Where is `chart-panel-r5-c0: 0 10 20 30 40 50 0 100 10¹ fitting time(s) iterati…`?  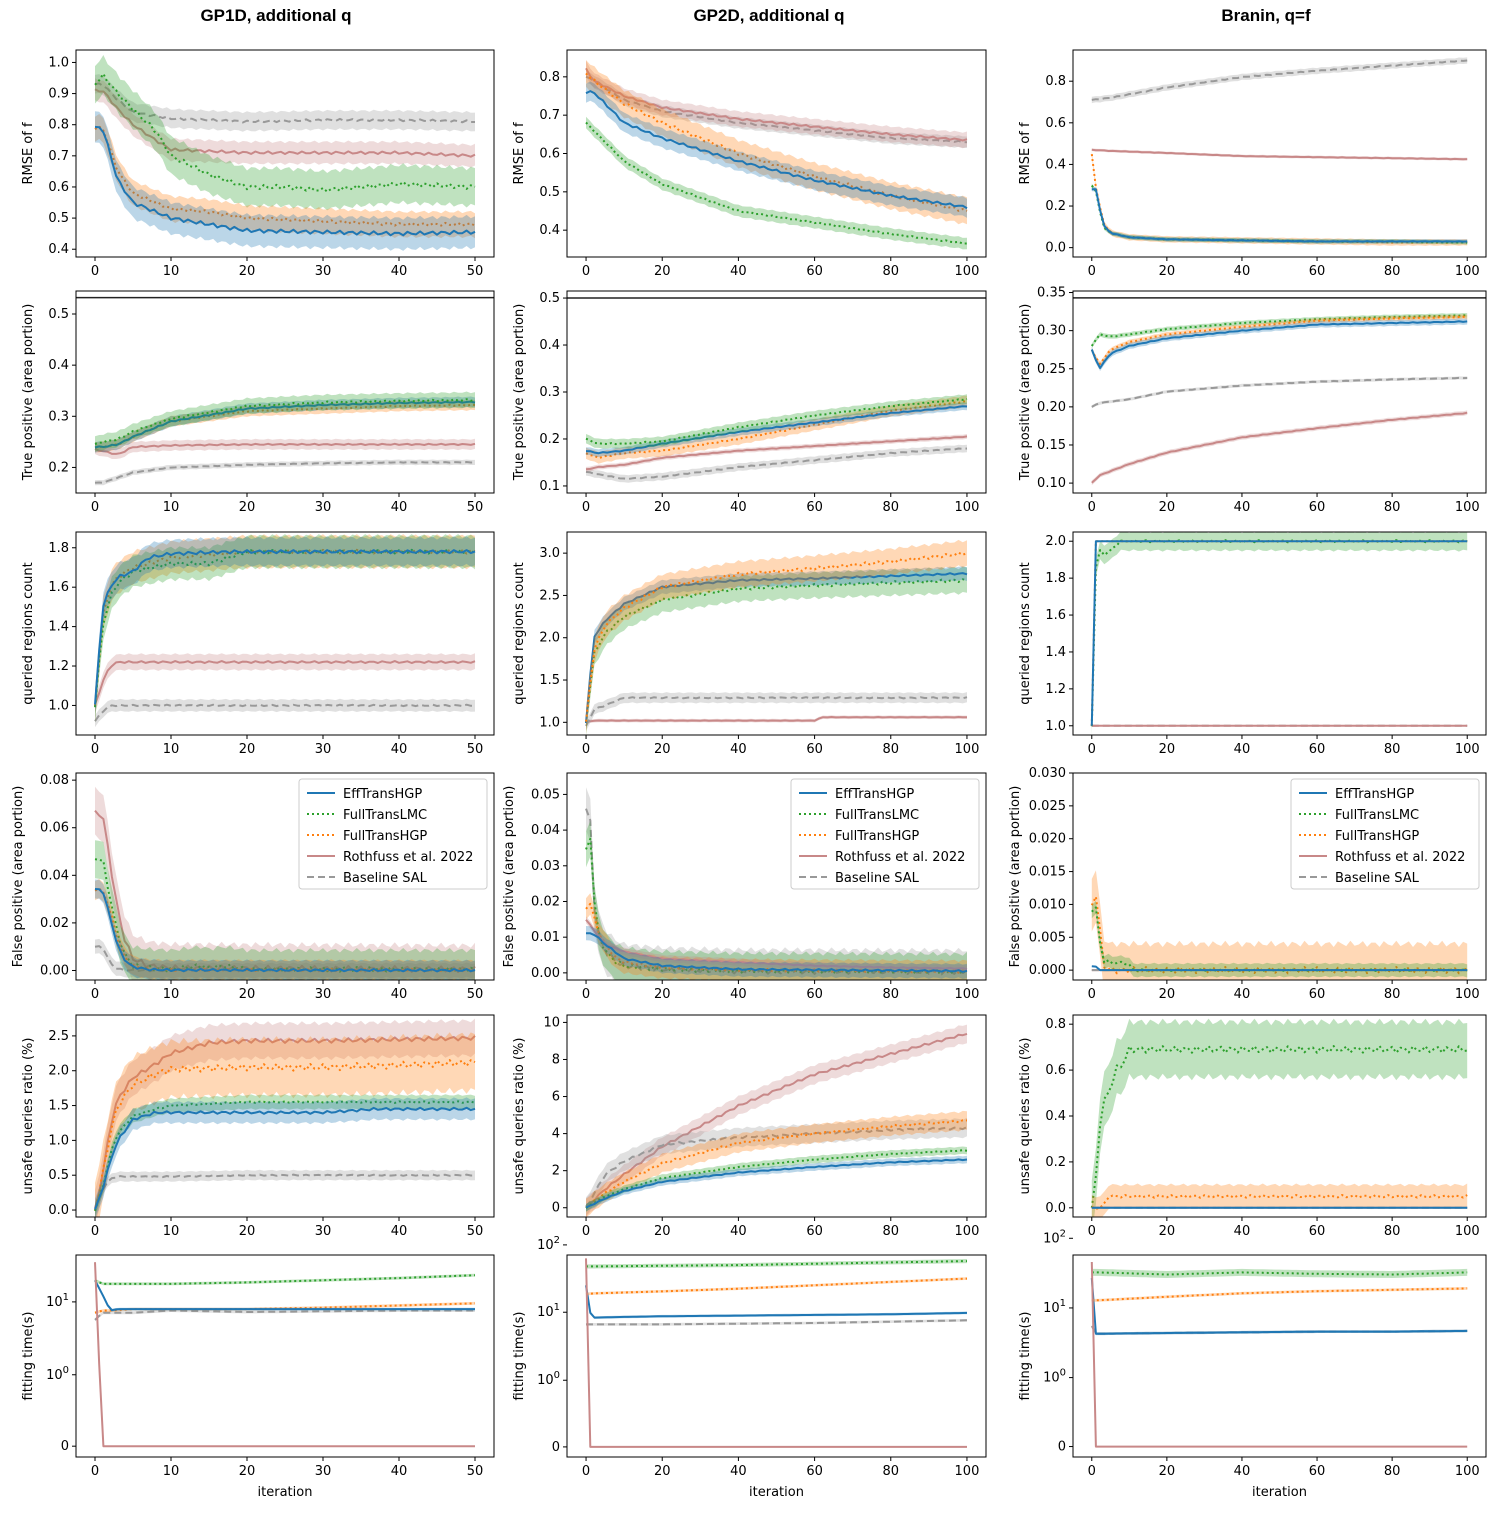 chart-panel-r5-c0: 0 10 20 30 40 50 0 100 10¹ fitting time(s) iterati… is located at coordinates (258, 1377).